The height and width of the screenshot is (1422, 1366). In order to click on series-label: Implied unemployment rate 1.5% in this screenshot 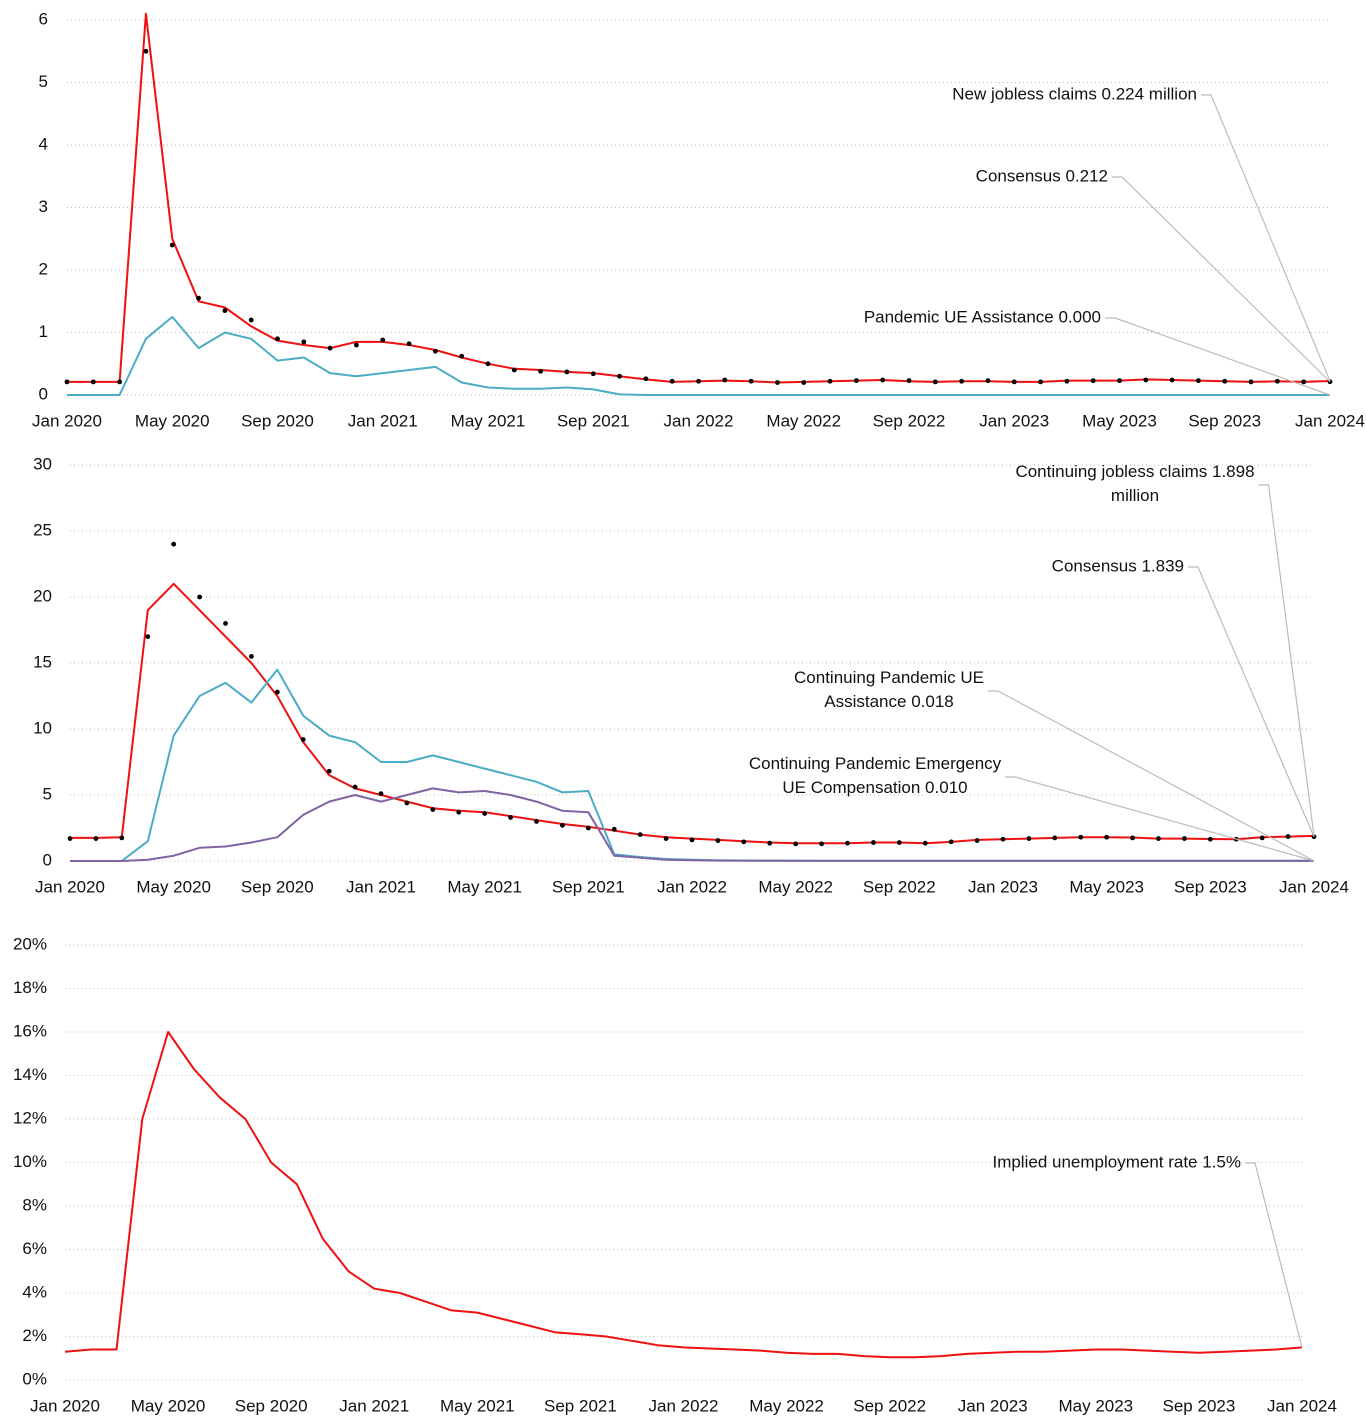, I will do `click(1116, 1161)`.